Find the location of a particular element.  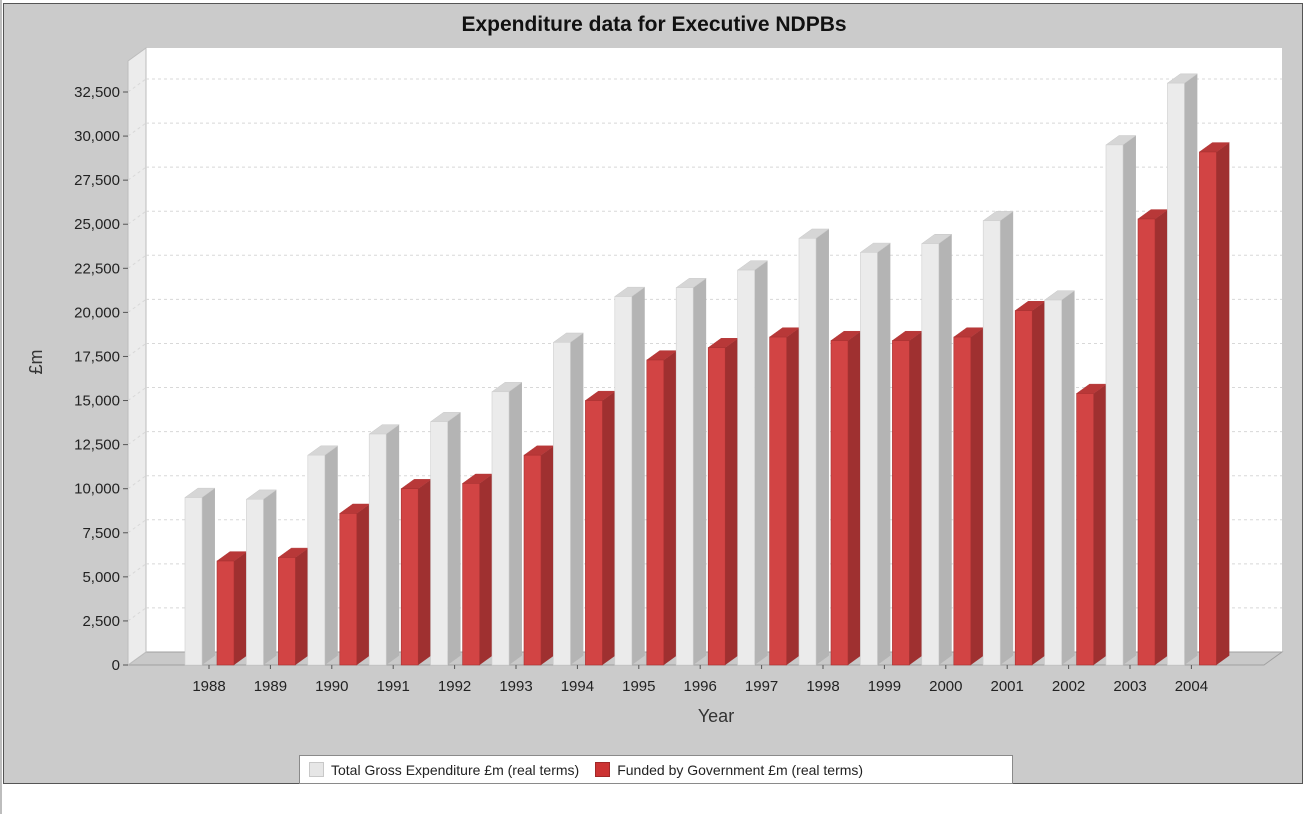

legend-label-total-gross: Total Gross Expenditure £m (real terms) is located at coordinates (455, 769).